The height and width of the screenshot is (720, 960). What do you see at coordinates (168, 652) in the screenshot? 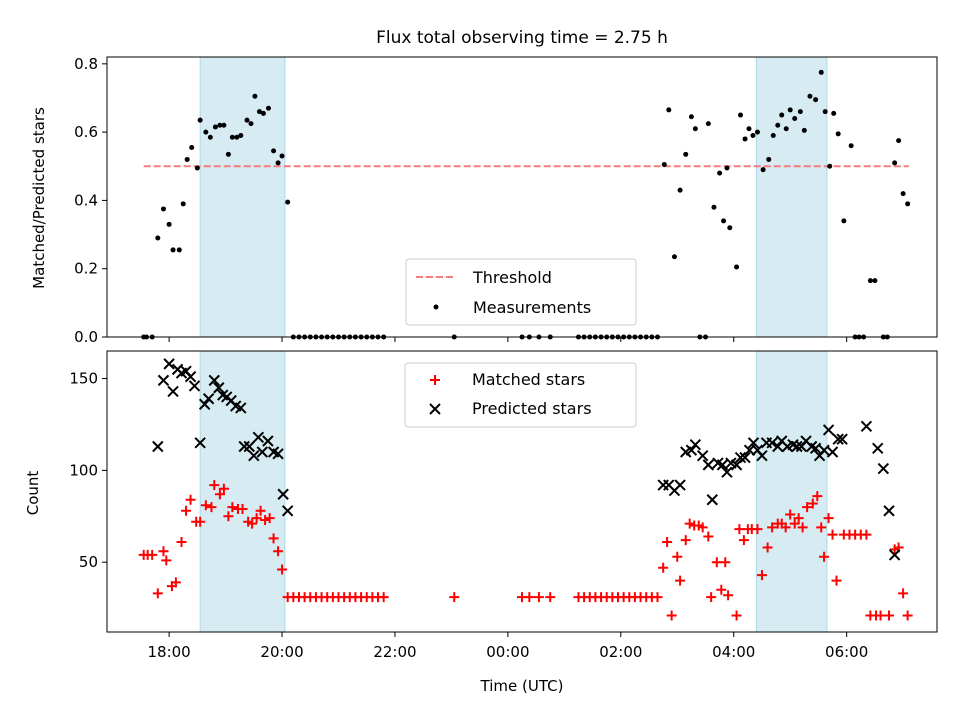
I see `x-tick-label: 18:00` at bounding box center [168, 652].